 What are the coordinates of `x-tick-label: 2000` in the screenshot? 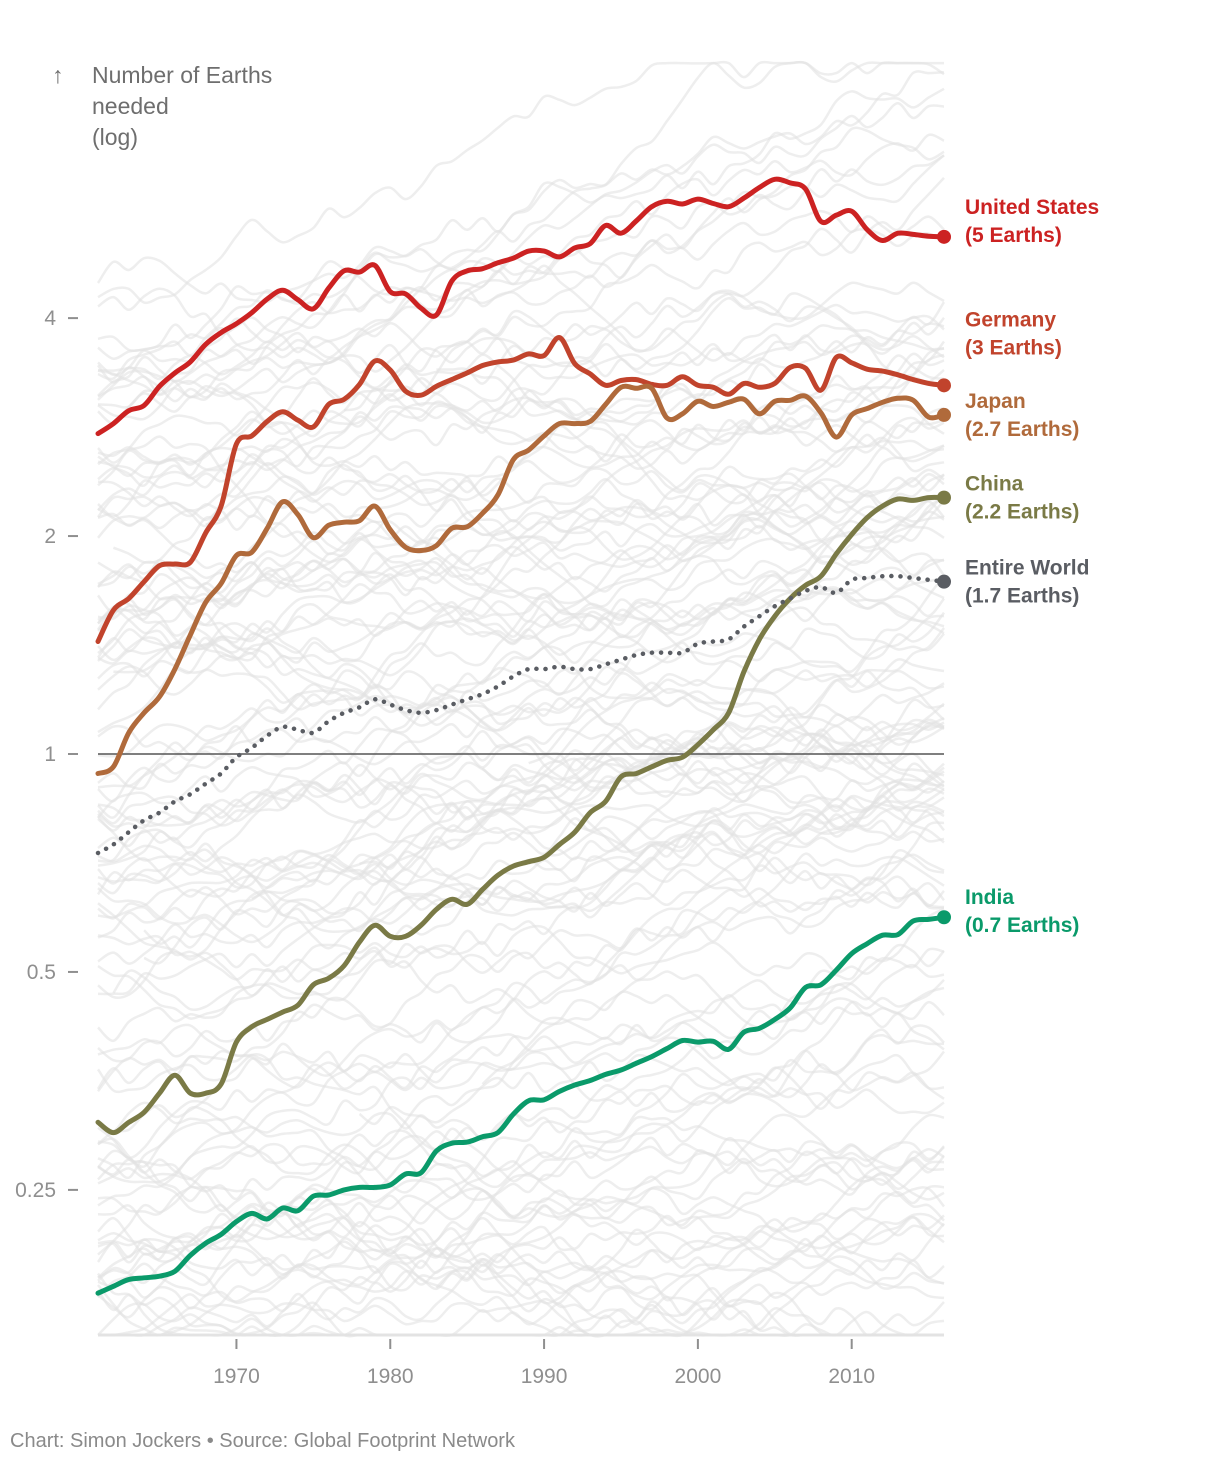 It's located at (698, 1376).